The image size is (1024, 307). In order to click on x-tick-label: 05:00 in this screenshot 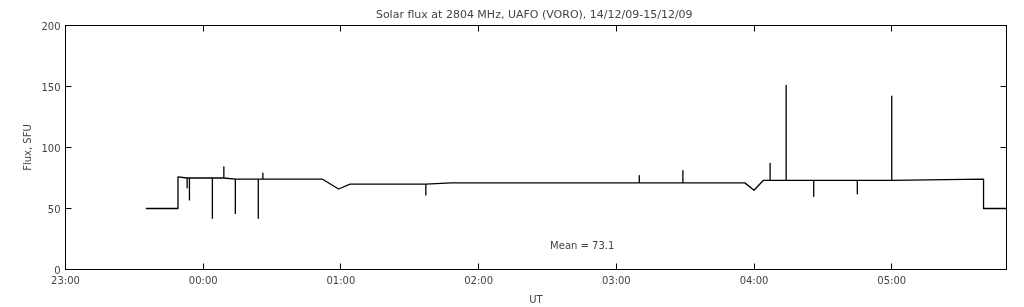, I will do `click(892, 280)`.